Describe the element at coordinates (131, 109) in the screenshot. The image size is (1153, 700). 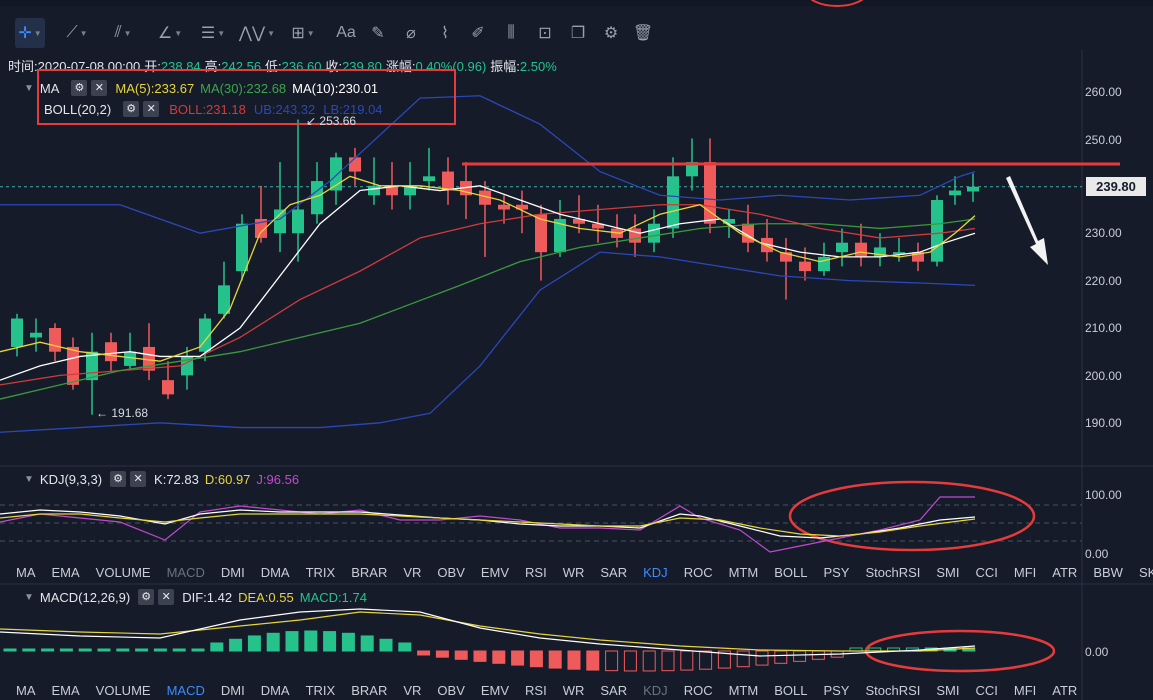
I see `boll-settings-gear-icon: ⚙` at that location.